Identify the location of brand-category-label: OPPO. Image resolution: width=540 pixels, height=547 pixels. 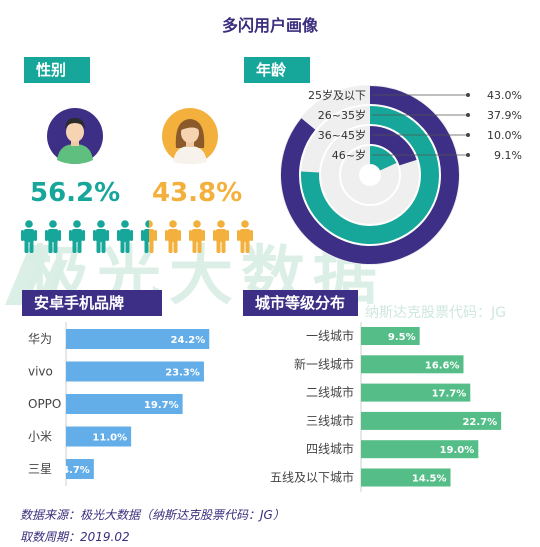
(44, 404).